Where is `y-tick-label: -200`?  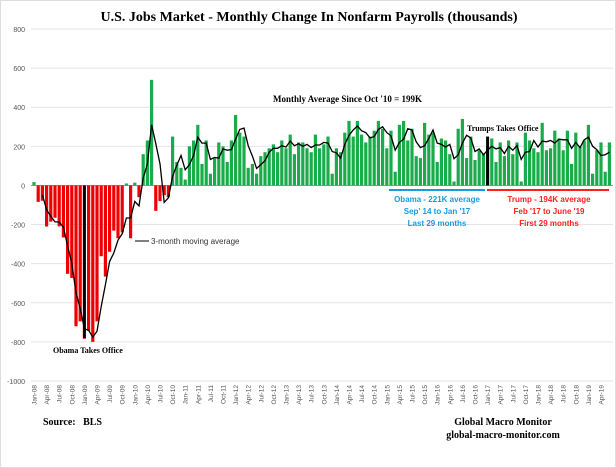 y-tick-label: -200 is located at coordinates (18, 226).